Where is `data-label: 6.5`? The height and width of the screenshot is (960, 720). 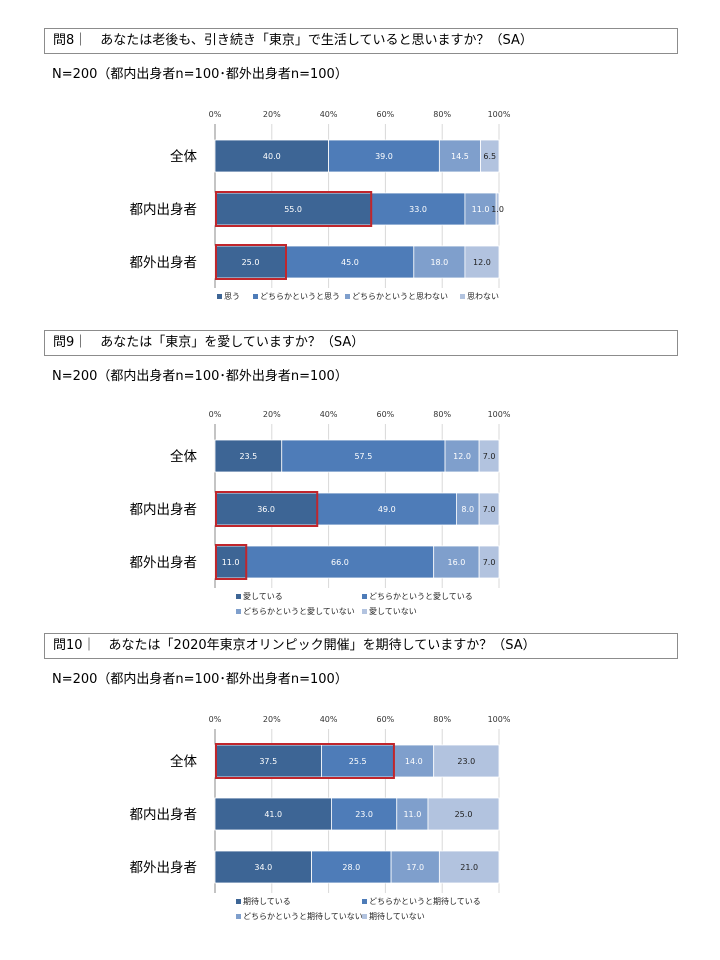
data-label: 6.5 is located at coordinates (489, 156).